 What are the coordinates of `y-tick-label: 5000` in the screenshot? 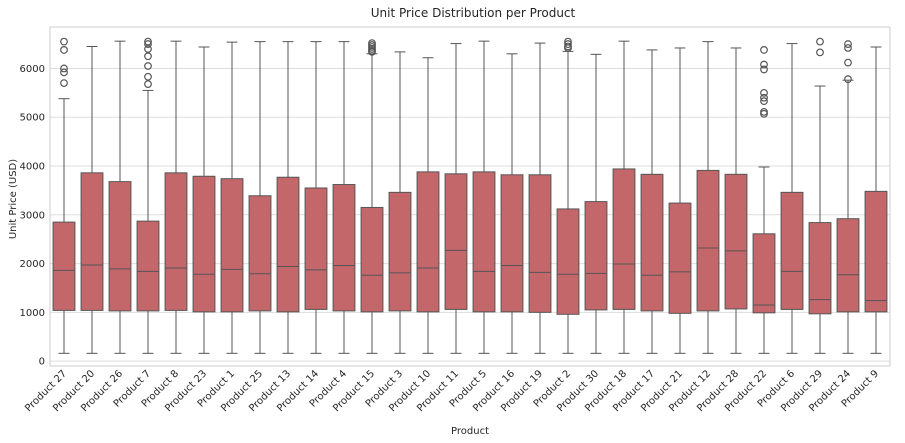 It's located at (32, 118).